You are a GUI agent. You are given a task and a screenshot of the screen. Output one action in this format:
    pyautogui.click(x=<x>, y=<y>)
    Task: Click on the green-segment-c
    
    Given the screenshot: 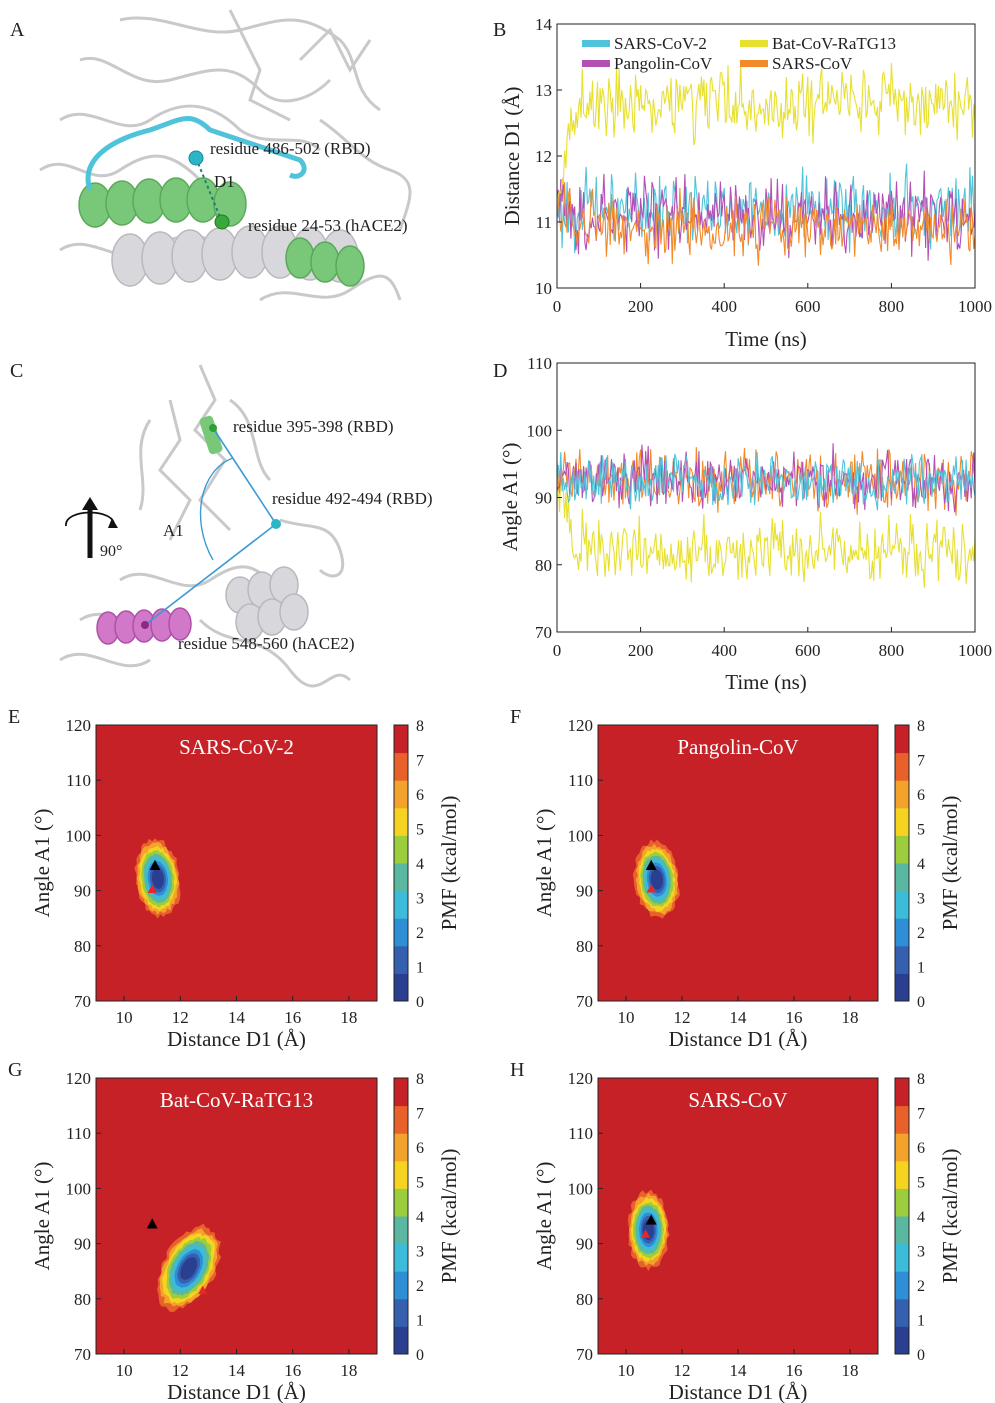 What is the action you would take?
    pyautogui.click(x=211, y=435)
    